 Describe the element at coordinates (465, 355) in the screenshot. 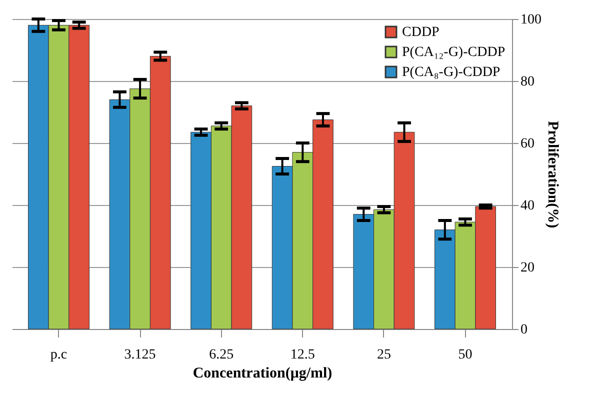

I see `x-tick-label: 50` at that location.